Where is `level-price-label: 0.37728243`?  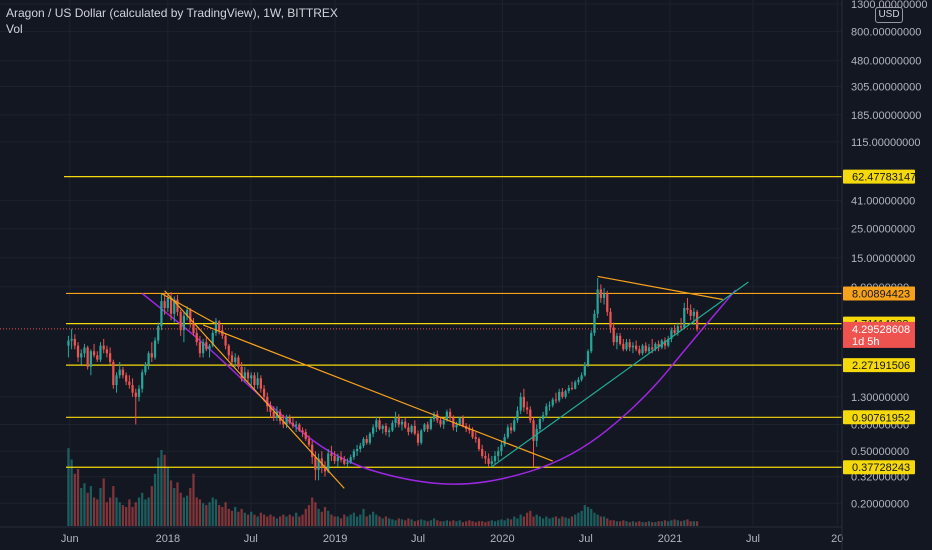
level-price-label: 0.37728243 is located at coordinates (881, 468).